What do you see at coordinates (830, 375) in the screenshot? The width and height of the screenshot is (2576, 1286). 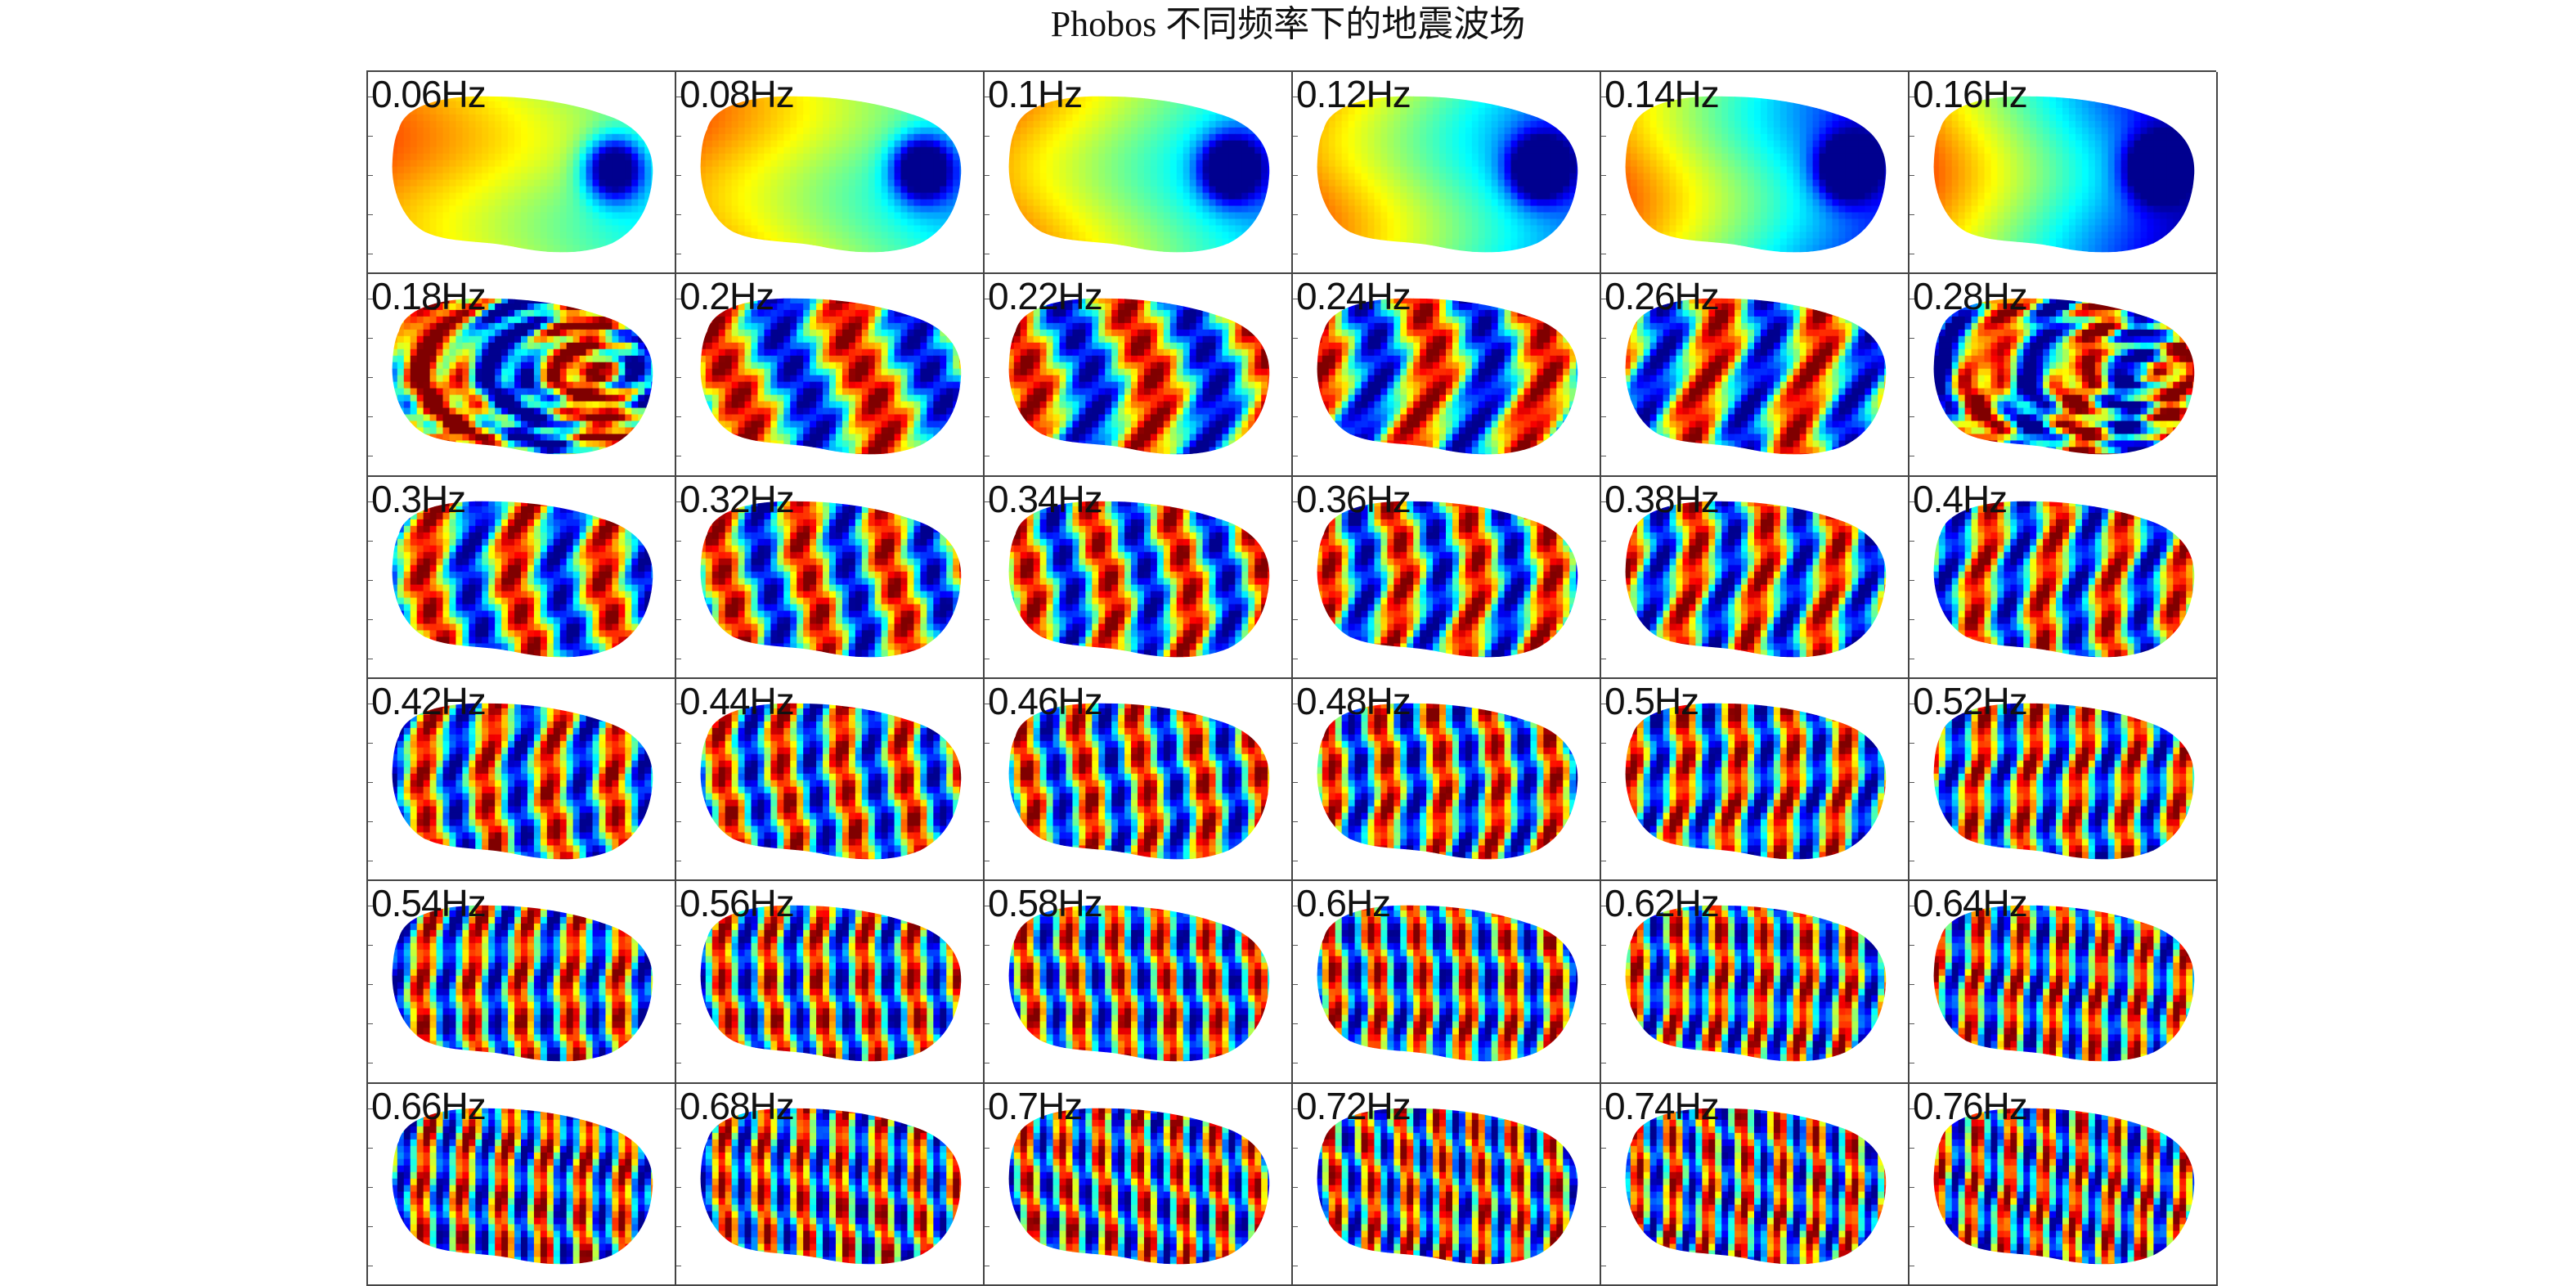 I see `wavefield-panel-7: 0.2Hz` at bounding box center [830, 375].